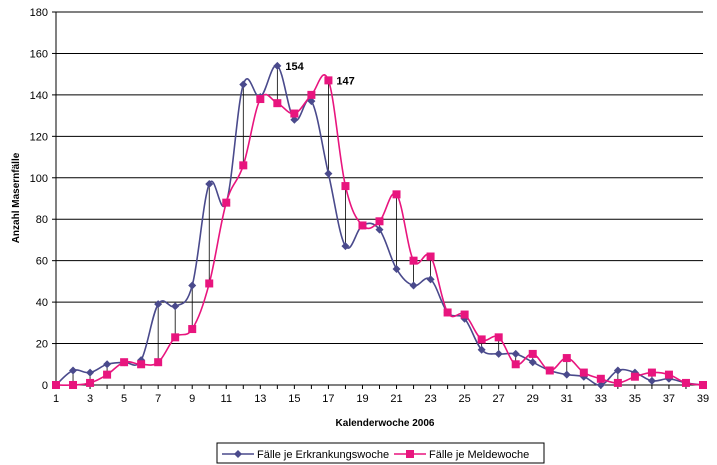  What do you see at coordinates (533, 399) in the screenshot?
I see `xtick-label-29: 29` at bounding box center [533, 399].